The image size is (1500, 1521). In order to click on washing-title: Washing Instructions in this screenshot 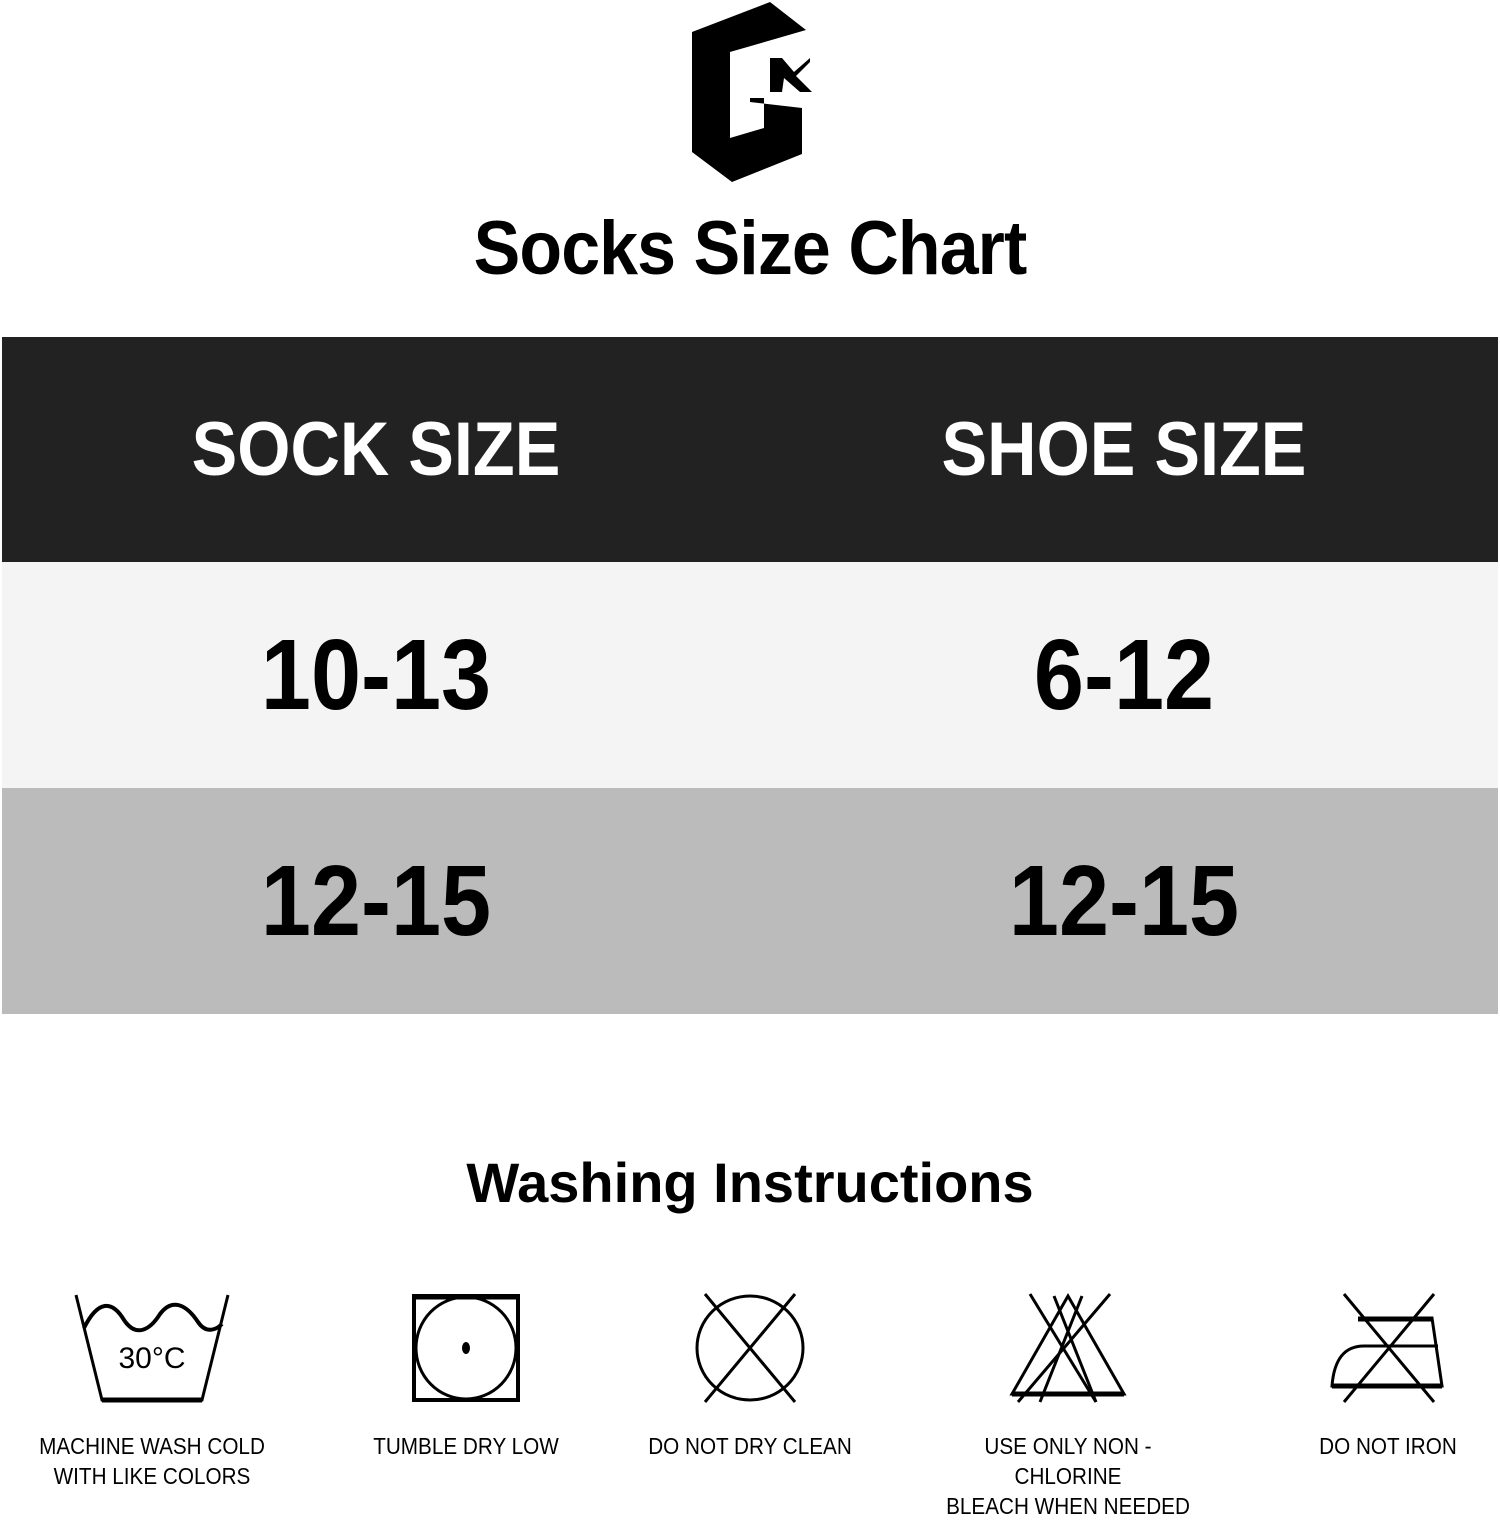, I will do `click(750, 1182)`.